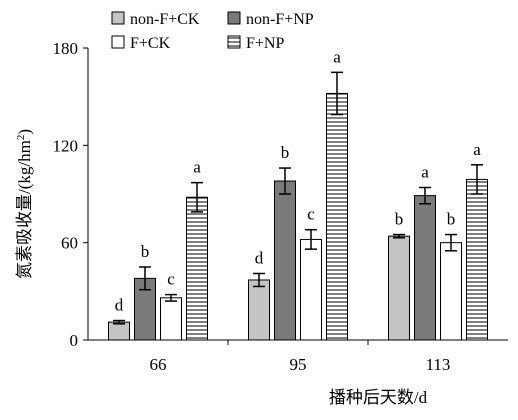  What do you see at coordinates (69, 243) in the screenshot?
I see `y-tick-label: 60` at bounding box center [69, 243].